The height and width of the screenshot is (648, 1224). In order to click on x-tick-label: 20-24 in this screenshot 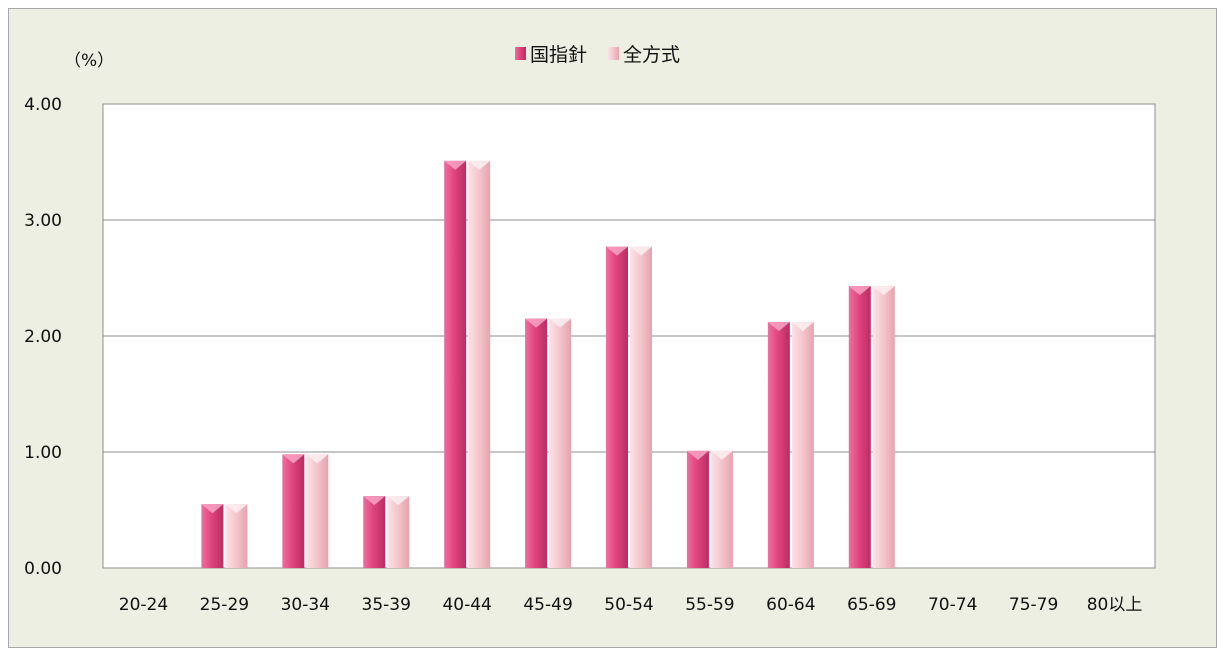, I will do `click(143, 605)`.